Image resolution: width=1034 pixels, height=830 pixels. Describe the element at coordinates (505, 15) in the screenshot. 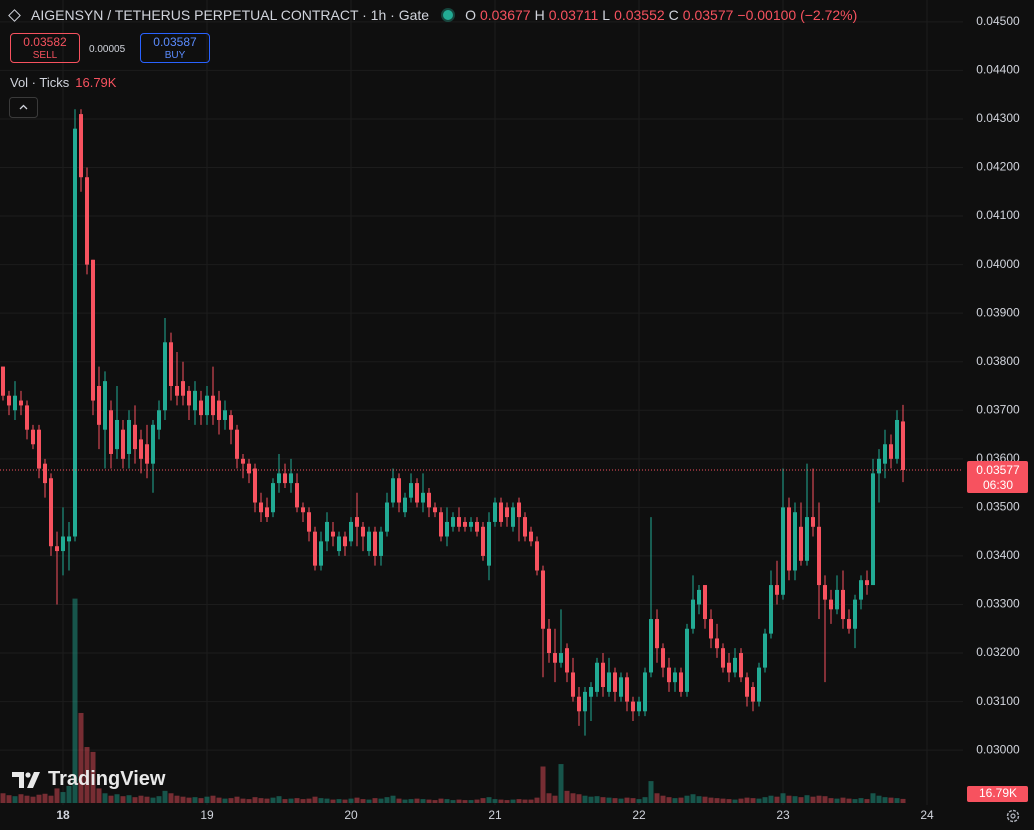

I see `ohlc-value: 0.03677` at that location.